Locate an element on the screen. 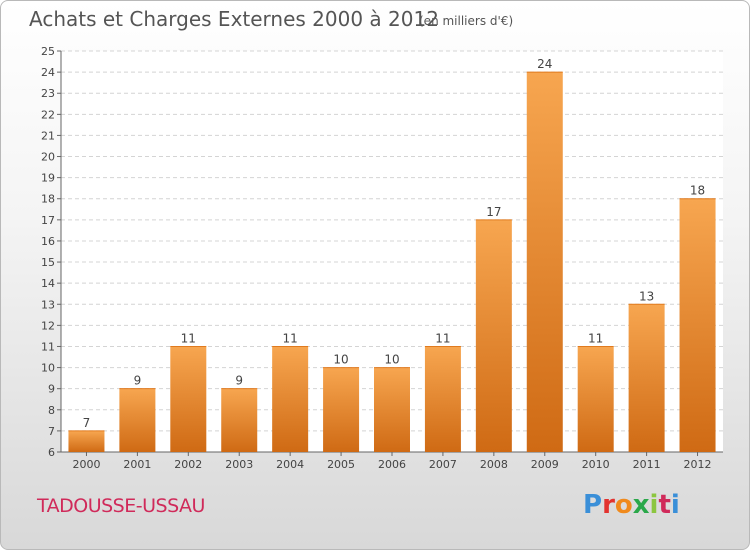 The height and width of the screenshot is (550, 750). y-tick-label: 11 is located at coordinates (48, 346).